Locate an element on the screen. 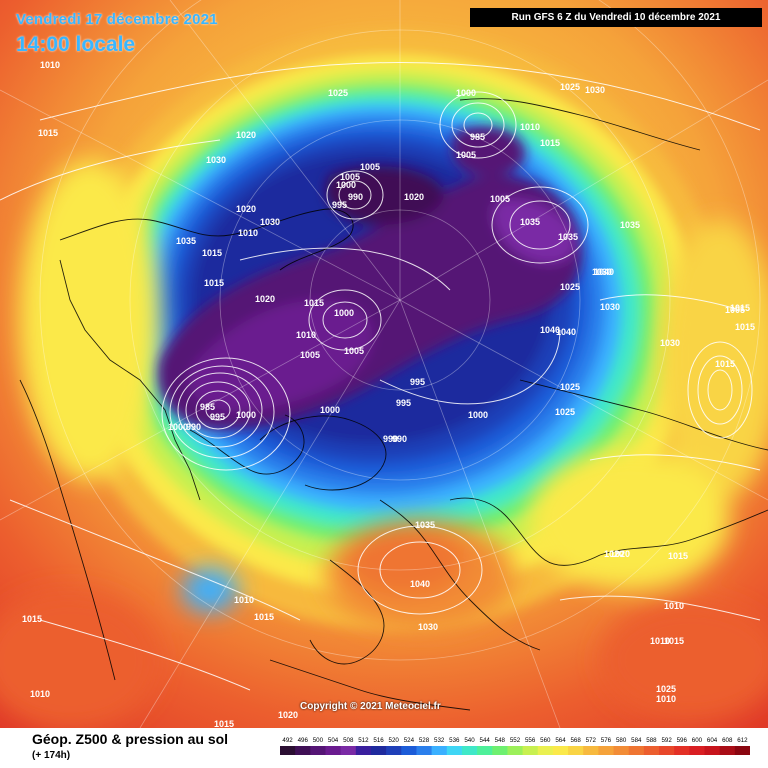 The height and width of the screenshot is (768, 768). legend-tick-label: 580 is located at coordinates (621, 740).